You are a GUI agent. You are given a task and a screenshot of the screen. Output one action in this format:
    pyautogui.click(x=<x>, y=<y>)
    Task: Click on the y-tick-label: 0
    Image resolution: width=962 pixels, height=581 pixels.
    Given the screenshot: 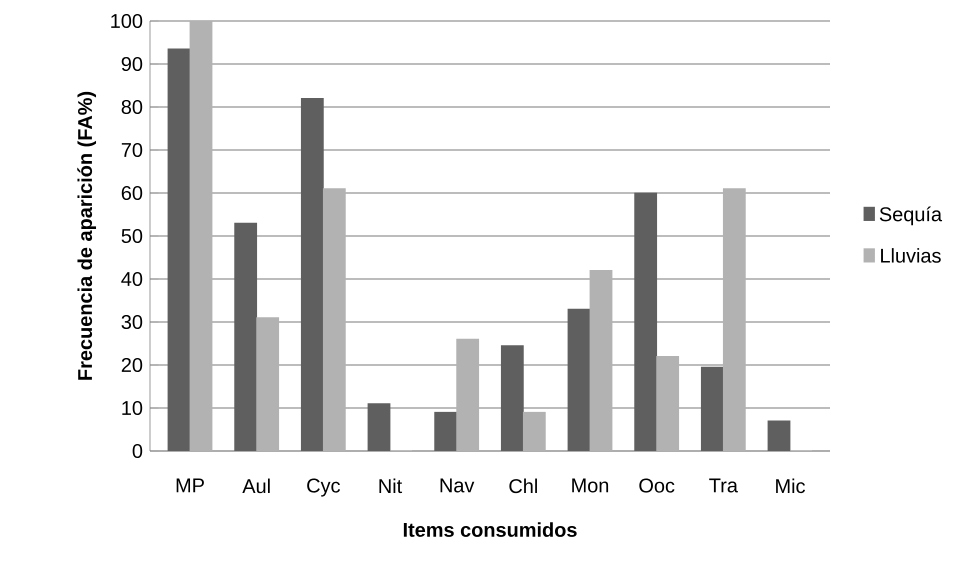 What is the action you would take?
    pyautogui.click(x=137, y=451)
    